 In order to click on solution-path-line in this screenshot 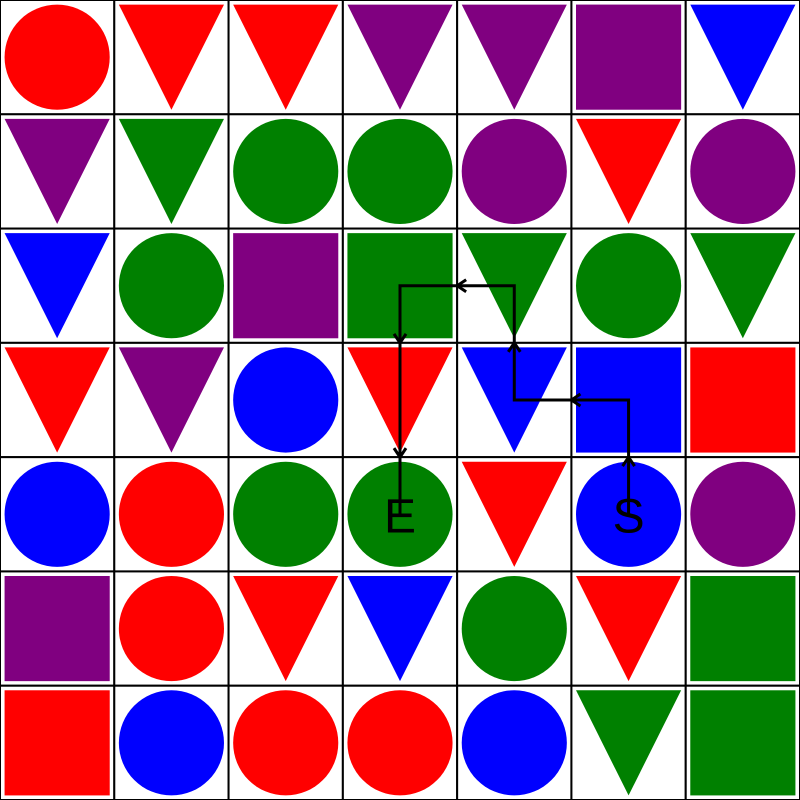, I will do `click(514, 399)`.